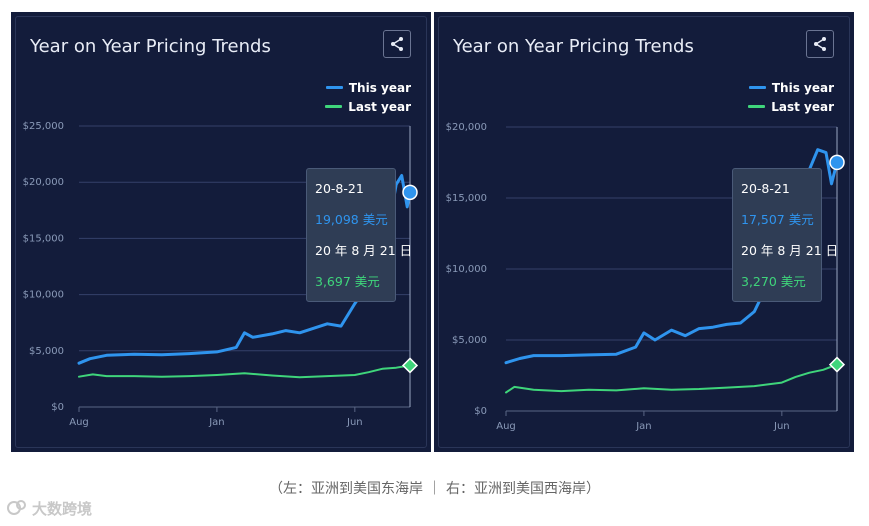 Image resolution: width=869 pixels, height=526 pixels. What do you see at coordinates (785, 235) in the screenshot?
I see `chart-tooltip: 20-8-21 17,507 美元 20 年 8 月 21 日 3,270 美元` at bounding box center [785, 235].